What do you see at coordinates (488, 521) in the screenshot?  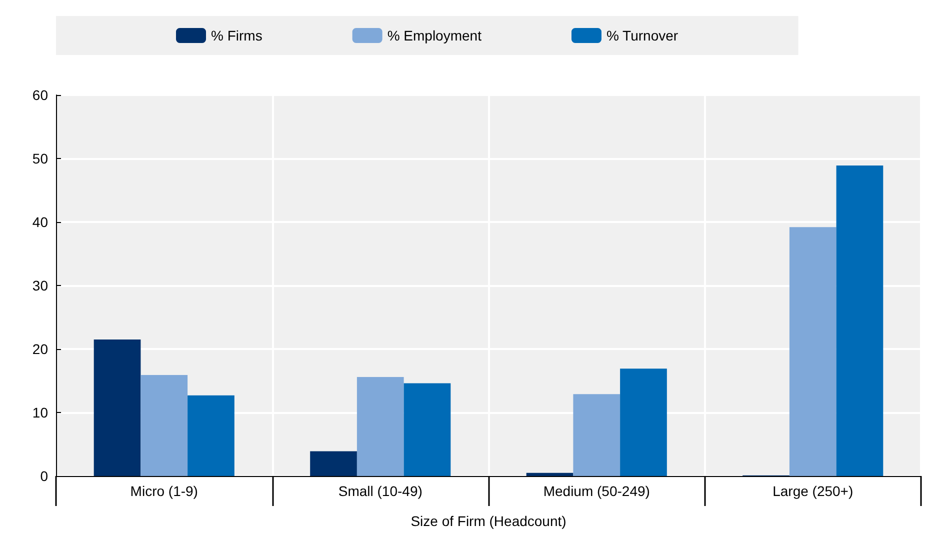 I see `x-axis-title: Size of Firm (Headcount)` at bounding box center [488, 521].